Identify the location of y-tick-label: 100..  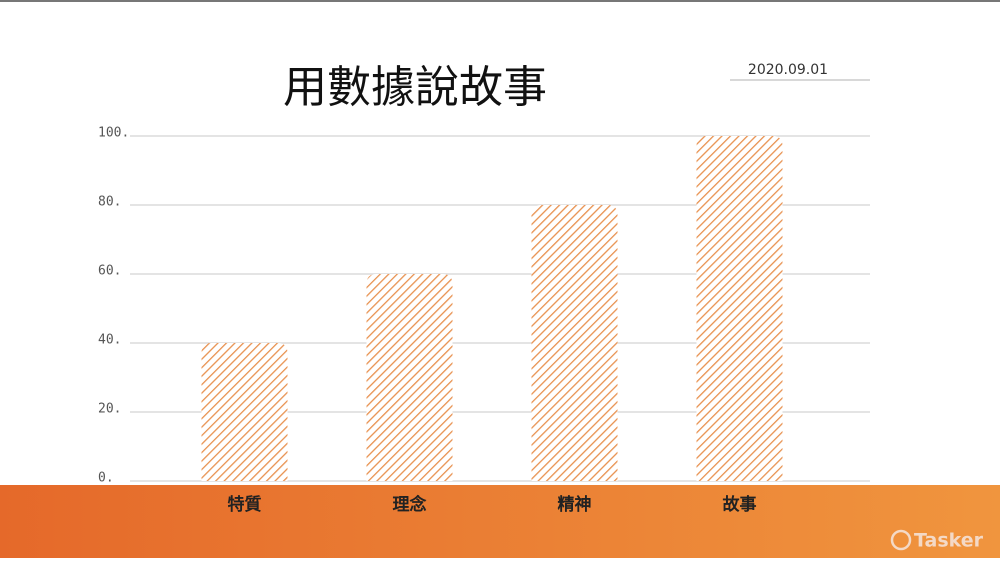
(113, 133).